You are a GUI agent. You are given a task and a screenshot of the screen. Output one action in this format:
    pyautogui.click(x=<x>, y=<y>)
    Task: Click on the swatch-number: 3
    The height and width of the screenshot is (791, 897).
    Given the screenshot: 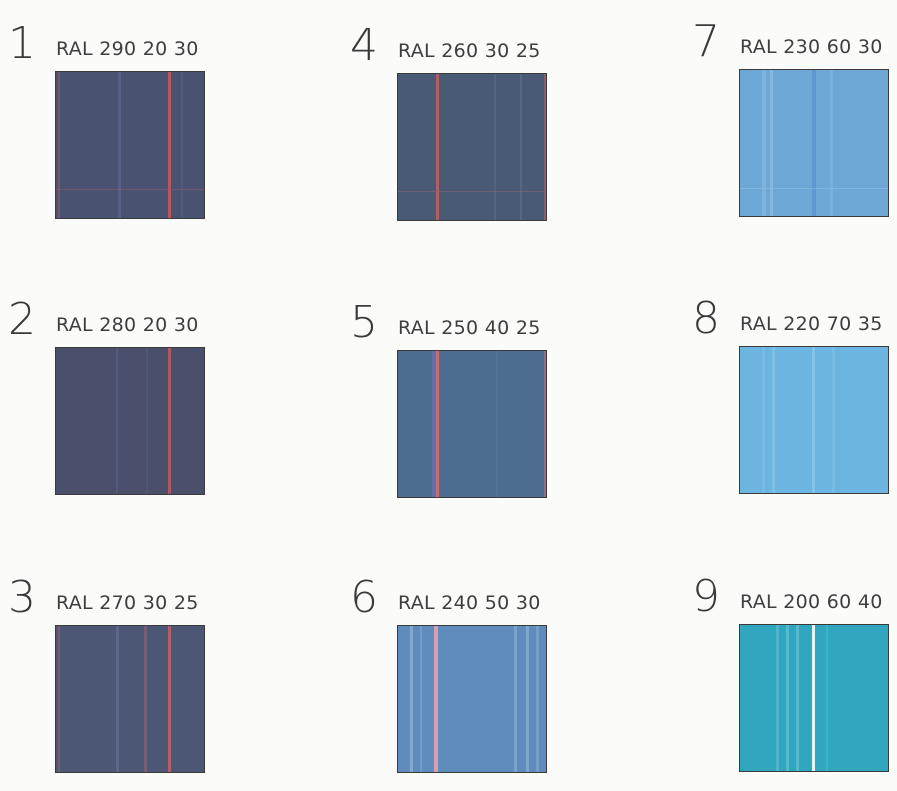 What is the action you would take?
    pyautogui.click(x=22, y=597)
    